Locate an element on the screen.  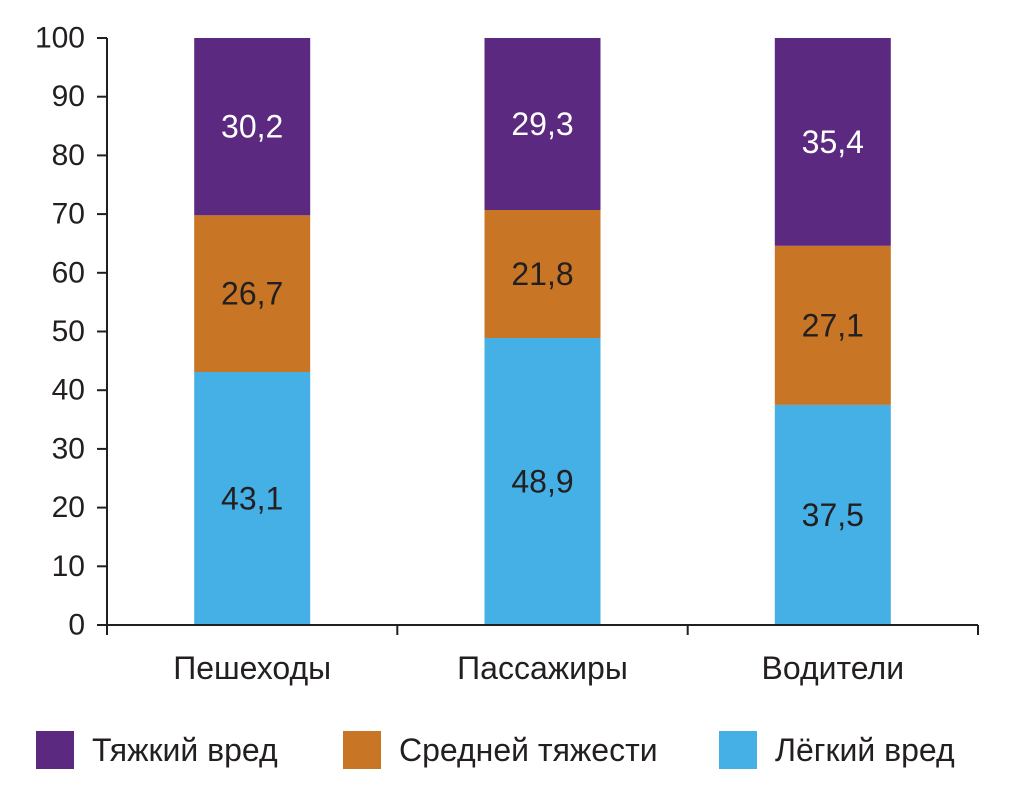
data-label: 30,2 is located at coordinates (252, 127).